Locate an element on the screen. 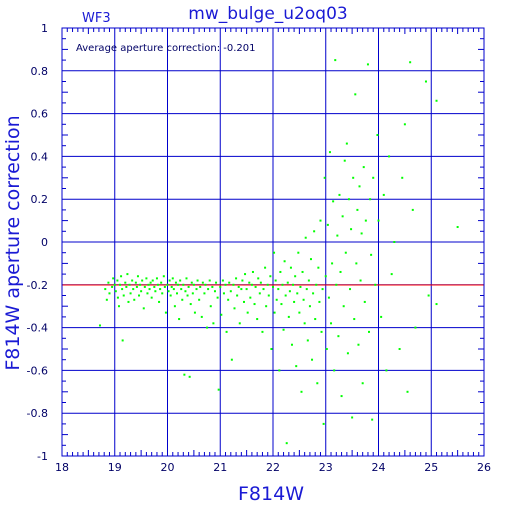  x-tick-label: 20 is located at coordinates (168, 467).